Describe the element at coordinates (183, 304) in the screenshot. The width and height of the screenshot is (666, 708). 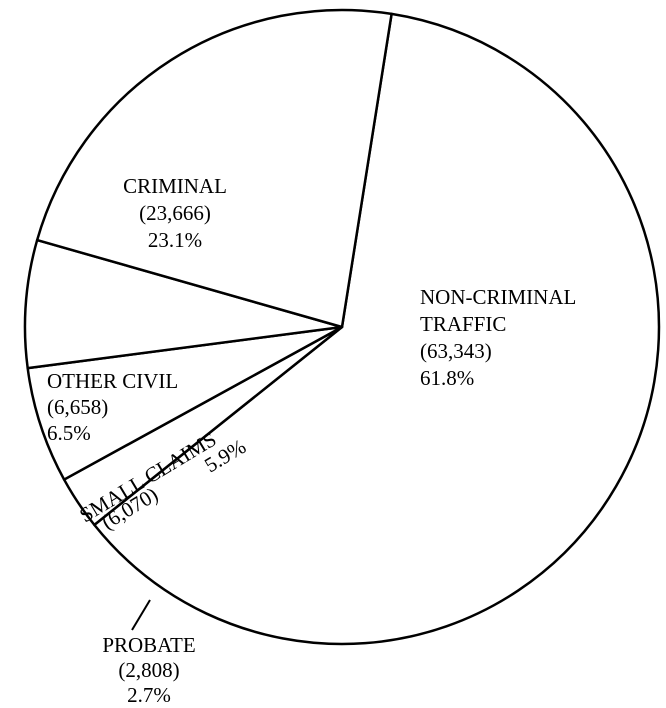
I see `pie-slice-other-civil` at that location.